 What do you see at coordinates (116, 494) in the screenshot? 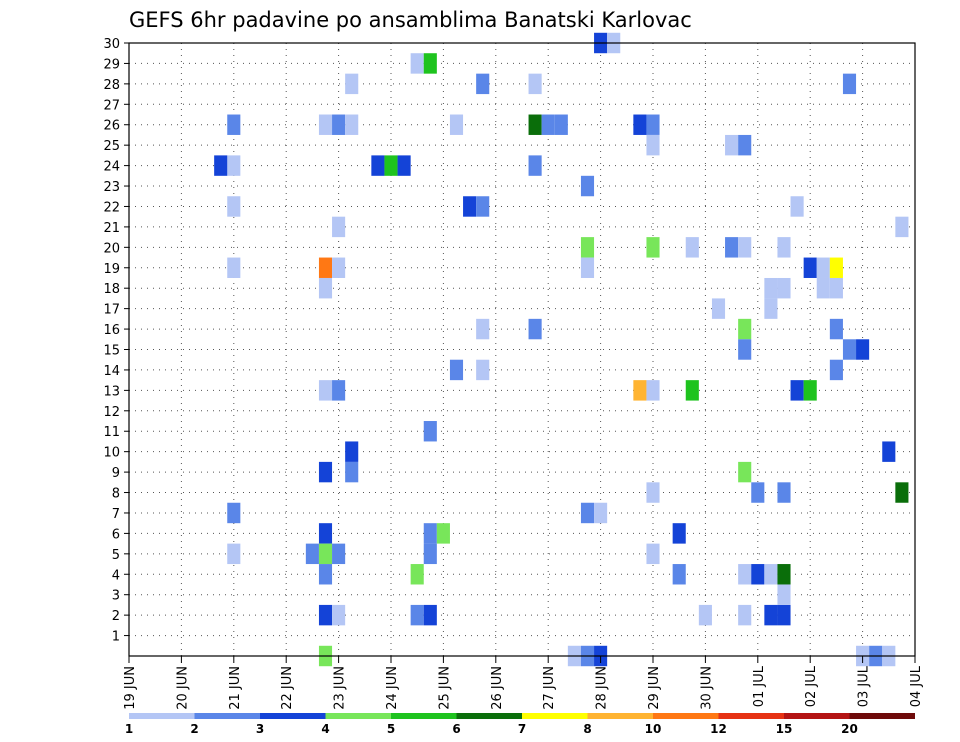
I see `y-tick-label: 8` at bounding box center [116, 494].